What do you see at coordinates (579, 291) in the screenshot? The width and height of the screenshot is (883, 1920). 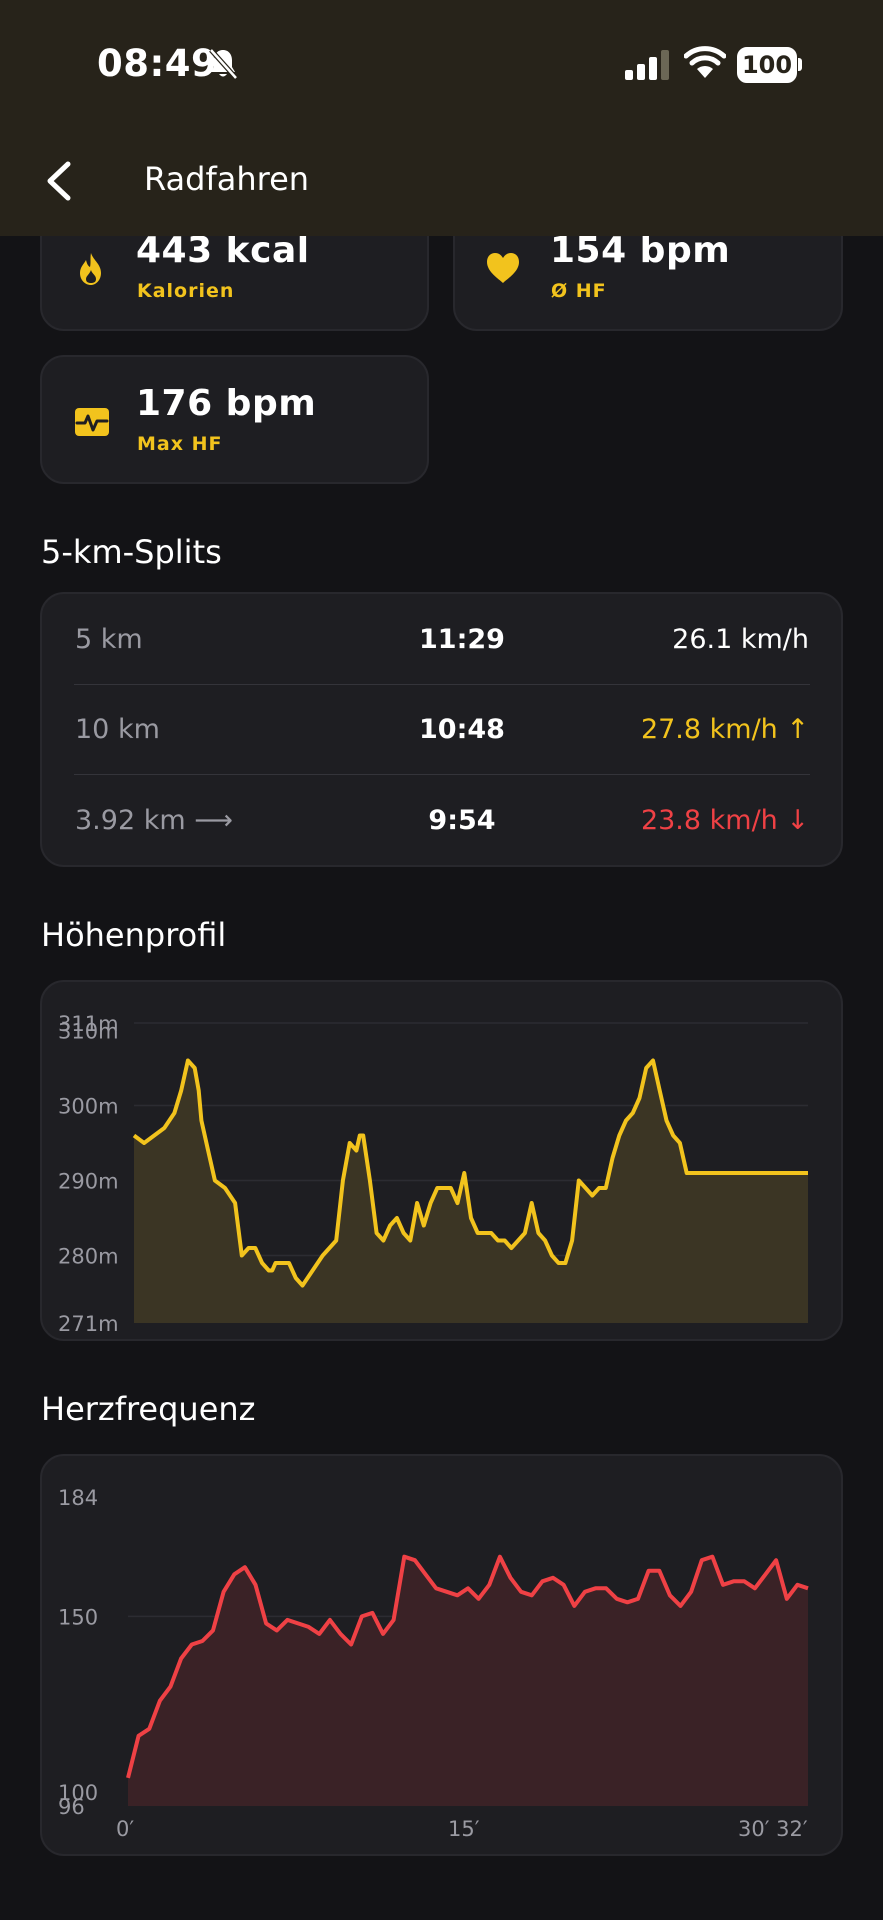 I see `stat-label: Ø HF` at bounding box center [579, 291].